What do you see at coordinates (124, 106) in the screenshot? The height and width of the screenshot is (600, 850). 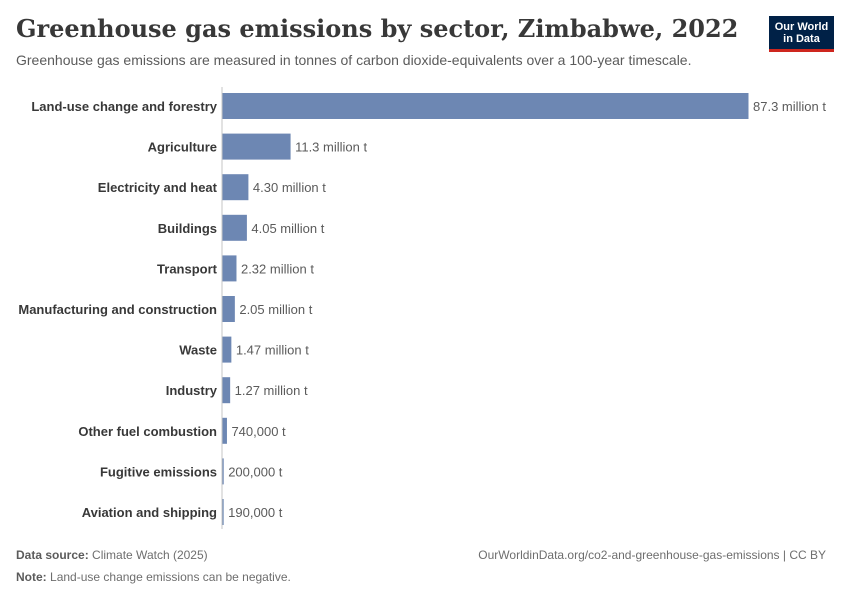 I see `category-label: Land-use change and forestry` at bounding box center [124, 106].